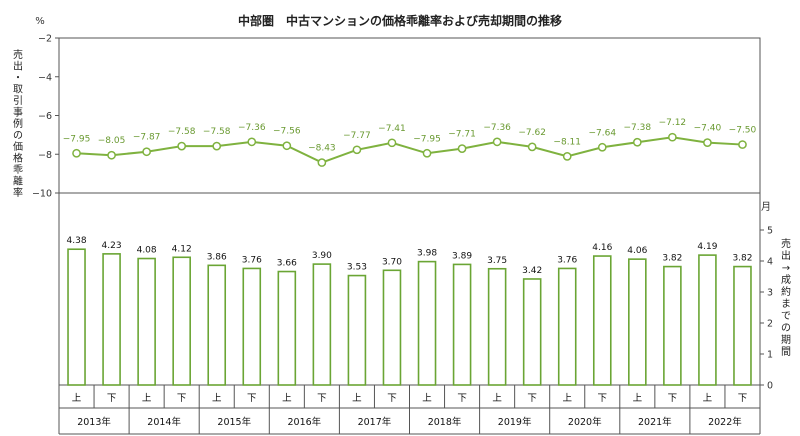 The image size is (800, 436). What do you see at coordinates (602, 133) in the screenshot?
I see `line-data-label: −7.64` at bounding box center [602, 133].